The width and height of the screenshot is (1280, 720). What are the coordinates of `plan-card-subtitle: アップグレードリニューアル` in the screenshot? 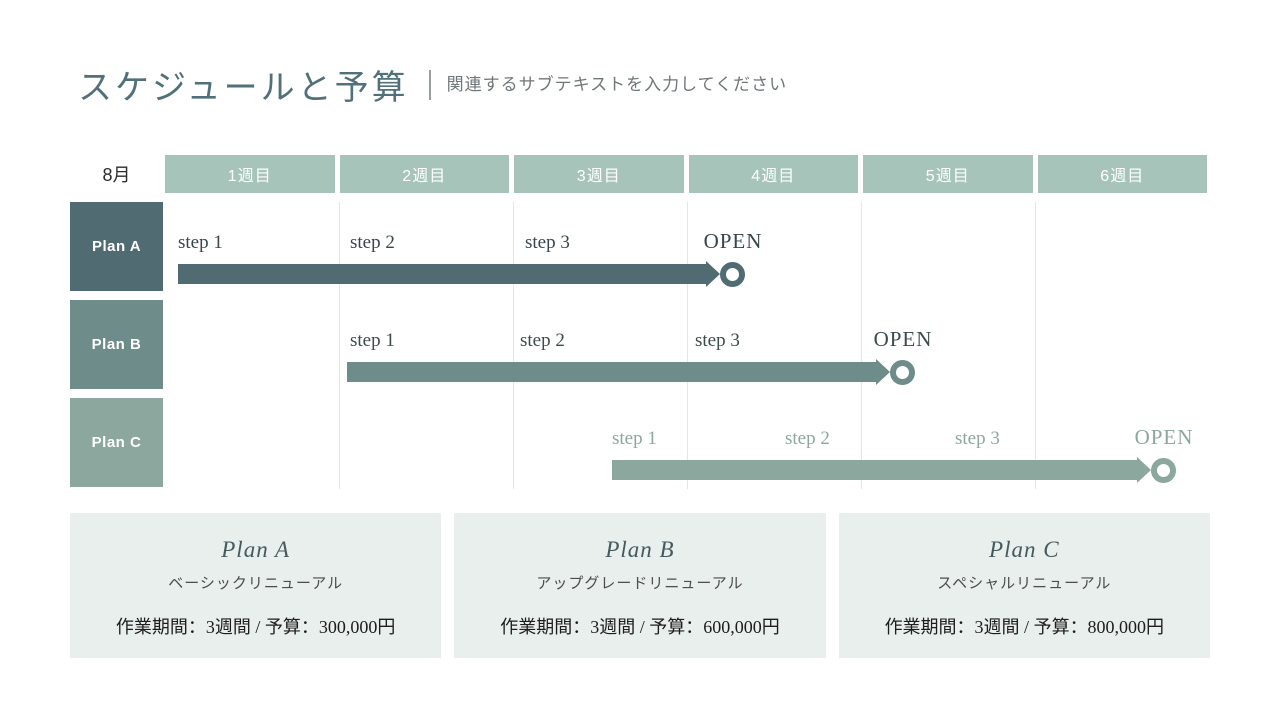 It's located at (640, 583).